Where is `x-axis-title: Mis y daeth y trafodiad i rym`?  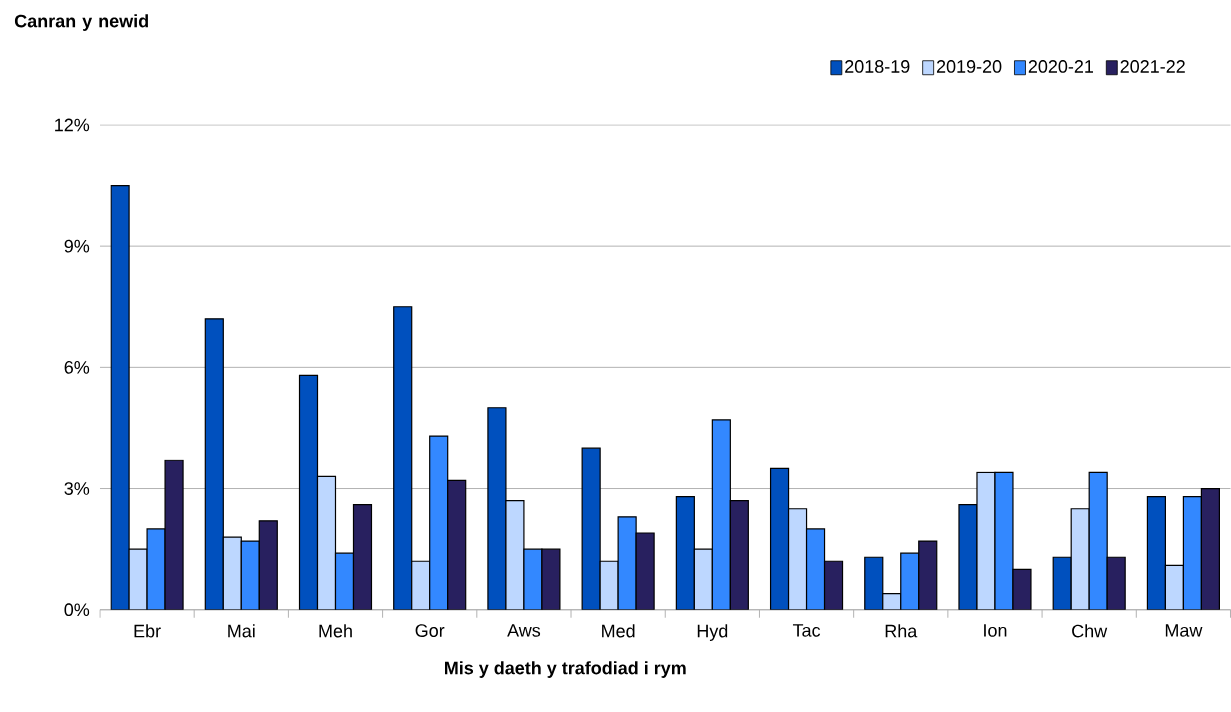 x-axis-title: Mis y daeth y trafodiad i rym is located at coordinates (565, 670).